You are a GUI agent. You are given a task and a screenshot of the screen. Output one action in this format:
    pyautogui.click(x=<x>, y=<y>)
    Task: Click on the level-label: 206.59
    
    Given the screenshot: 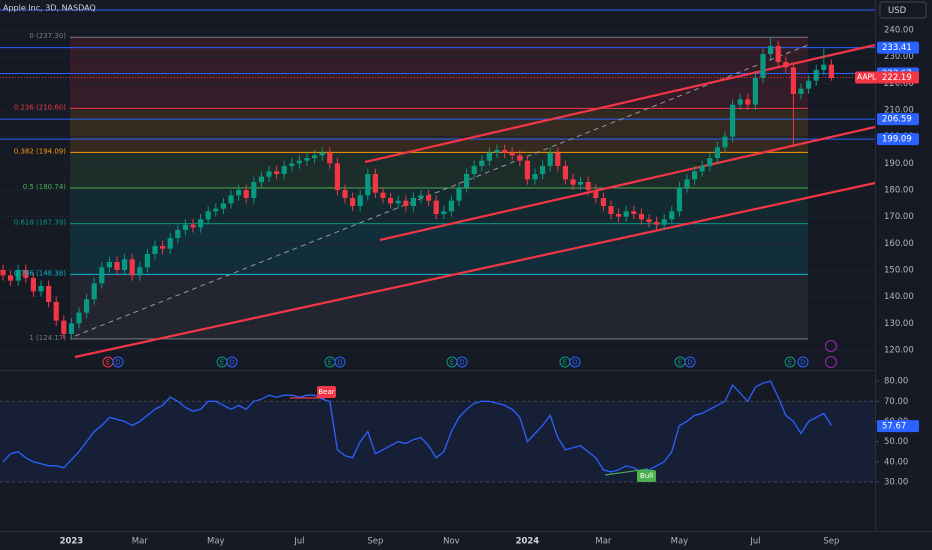 What is the action you would take?
    pyautogui.click(x=897, y=120)
    